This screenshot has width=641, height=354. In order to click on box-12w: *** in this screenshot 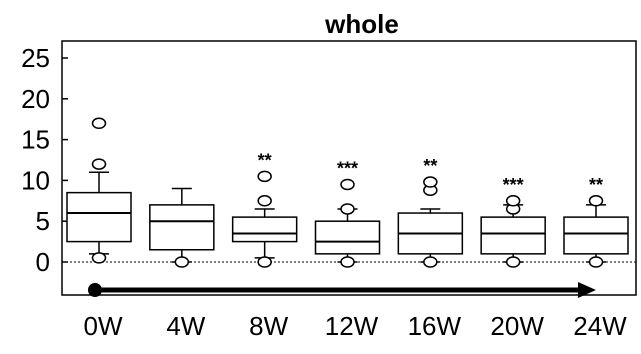, I will do `click(347, 213)`.